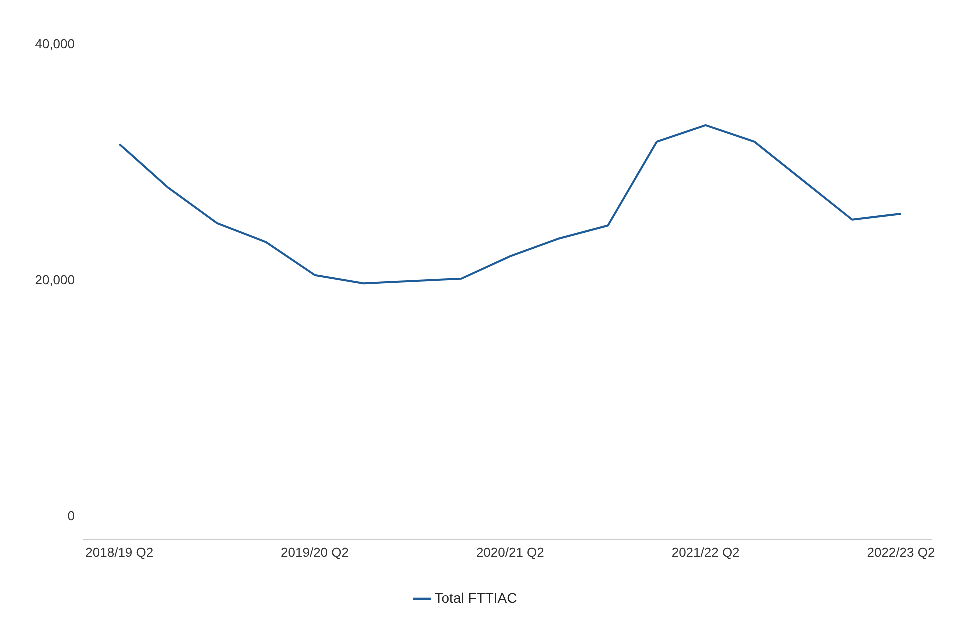 The height and width of the screenshot is (640, 960). What do you see at coordinates (706, 552) in the screenshot?
I see `x-tick-label: 2021/22 Q2` at bounding box center [706, 552].